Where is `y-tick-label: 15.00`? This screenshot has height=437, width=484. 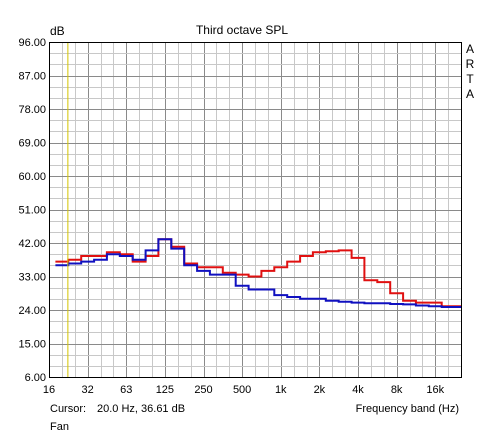
y-tick-label: 15.00 is located at coordinates (32, 345).